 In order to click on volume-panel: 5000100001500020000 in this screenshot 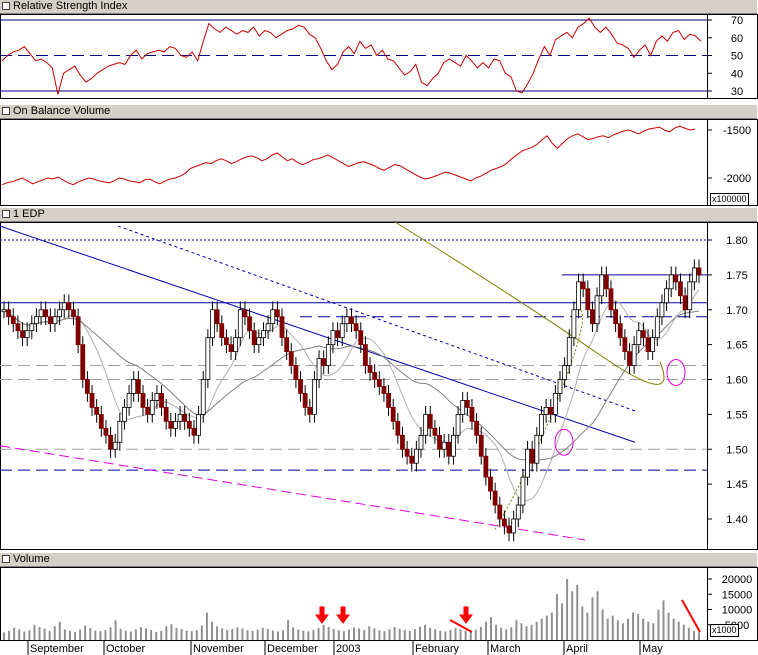, I will do `click(378, 607)`.